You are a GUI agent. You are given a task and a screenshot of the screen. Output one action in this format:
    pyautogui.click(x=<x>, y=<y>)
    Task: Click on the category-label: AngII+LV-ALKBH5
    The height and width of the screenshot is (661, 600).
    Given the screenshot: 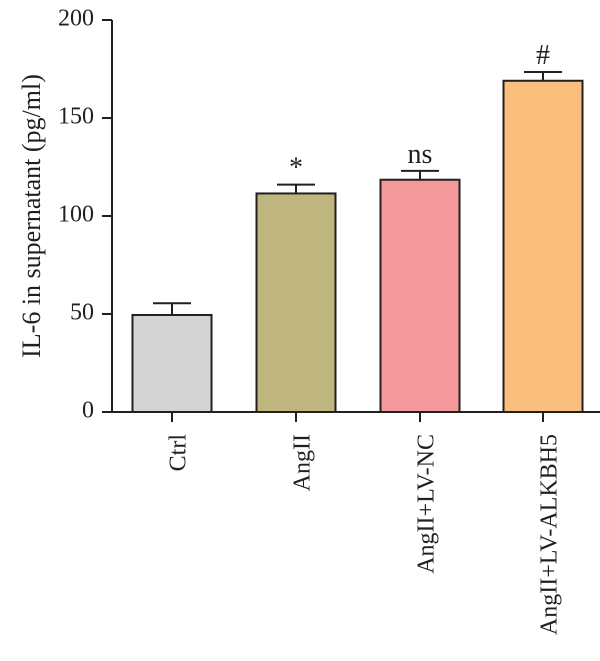 What is the action you would take?
    pyautogui.click(x=550, y=534)
    